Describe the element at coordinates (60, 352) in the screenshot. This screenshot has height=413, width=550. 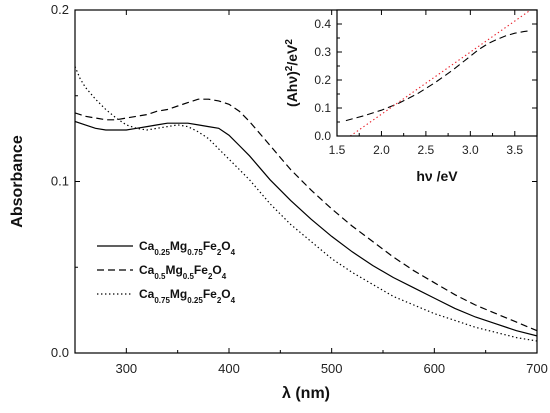
I see `main-y-tick-label: 0.0` at that location.